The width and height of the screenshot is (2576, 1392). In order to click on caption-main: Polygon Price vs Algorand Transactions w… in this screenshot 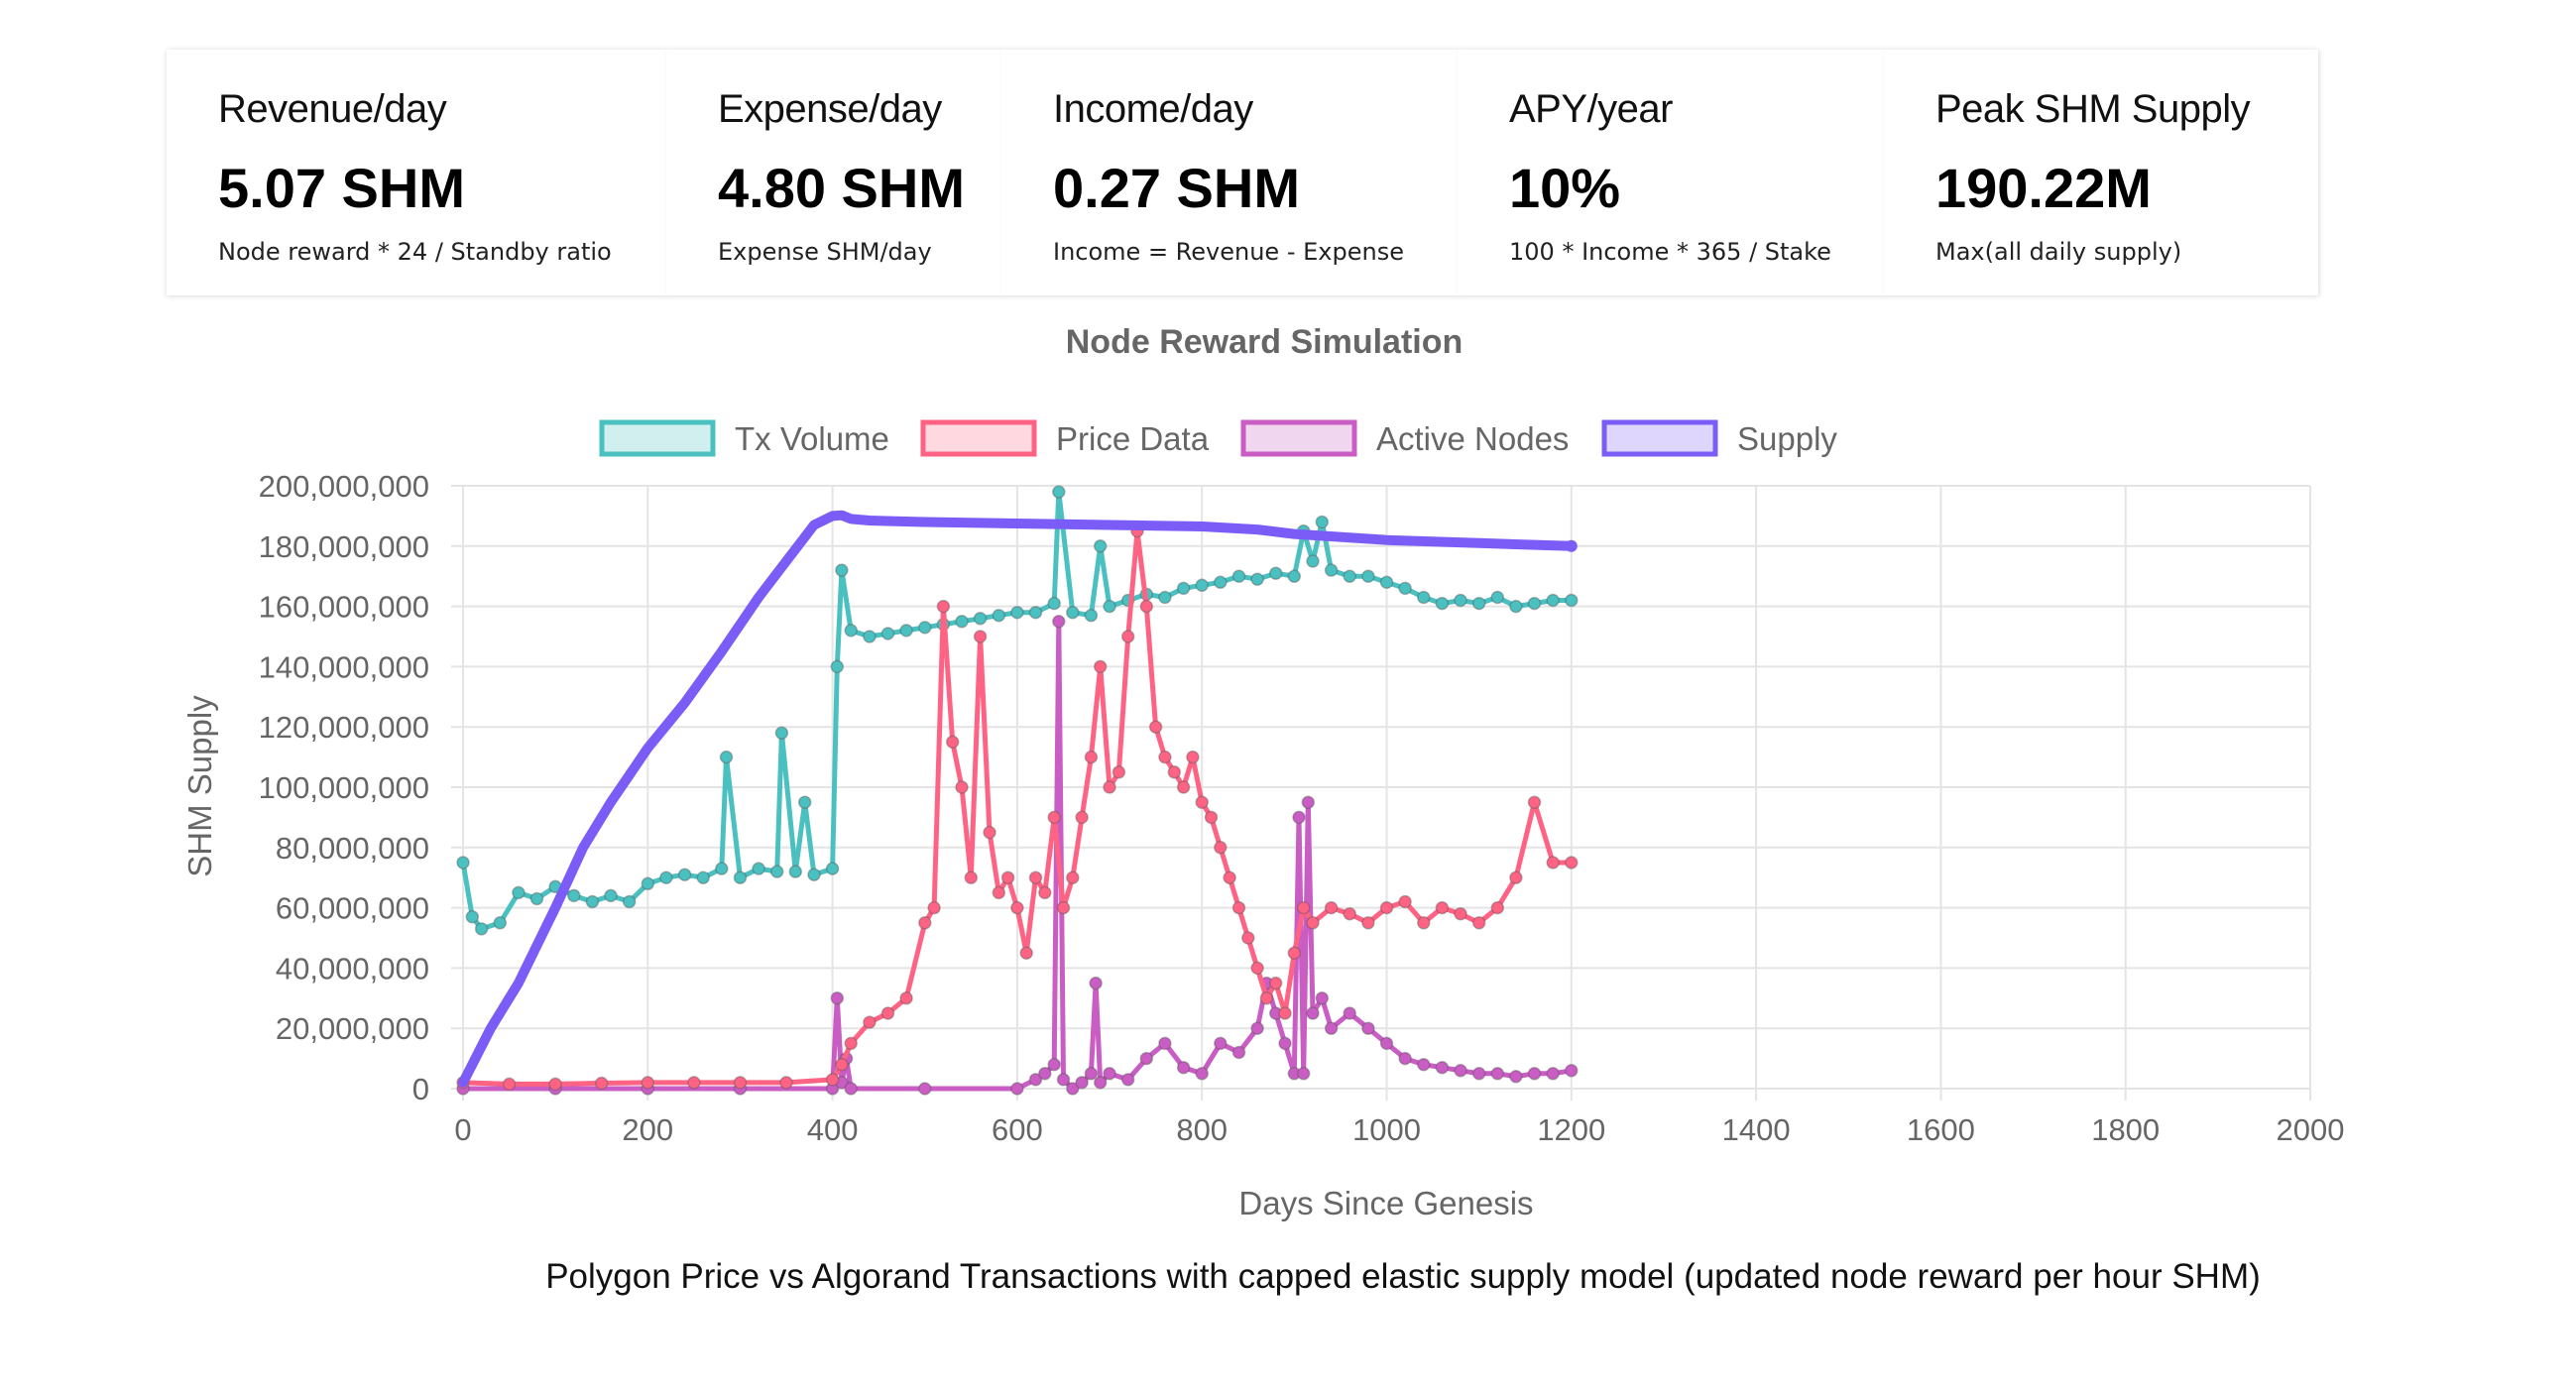, I will do `click(1110, 1276)`.